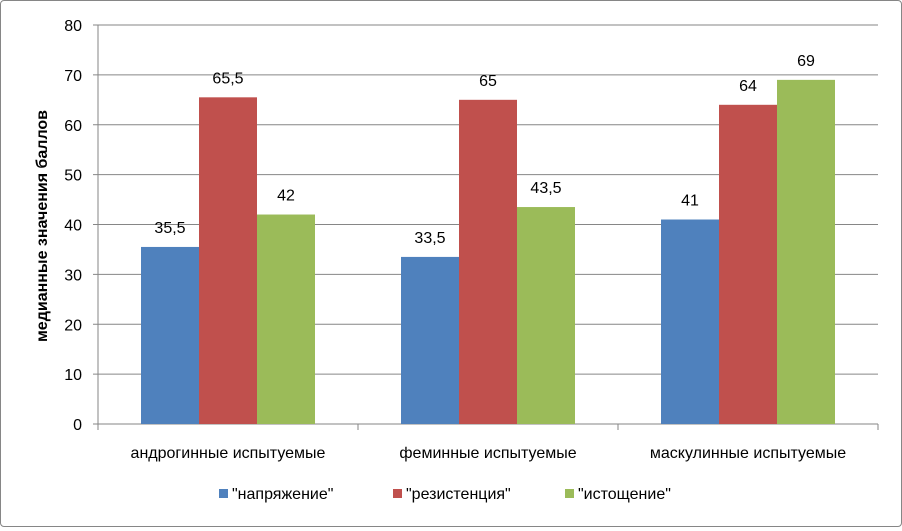  Describe the element at coordinates (286, 196) in the screenshot. I see `data-label: 42` at that location.